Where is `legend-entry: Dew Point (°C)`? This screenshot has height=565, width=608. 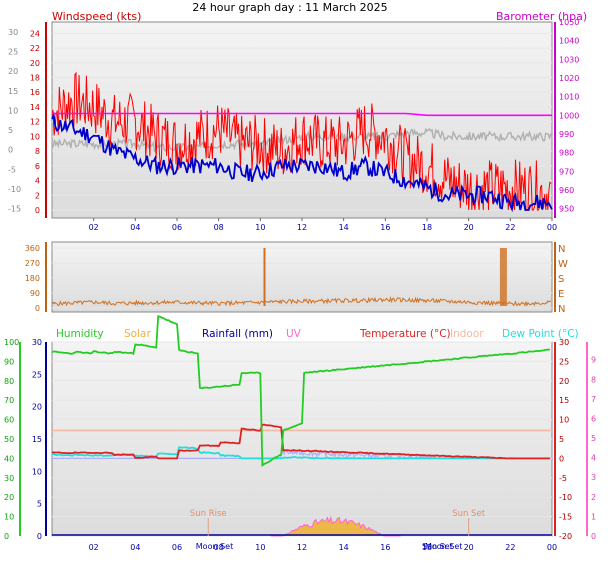 legend-entry: Dew Point (°C) is located at coordinates (540, 334).